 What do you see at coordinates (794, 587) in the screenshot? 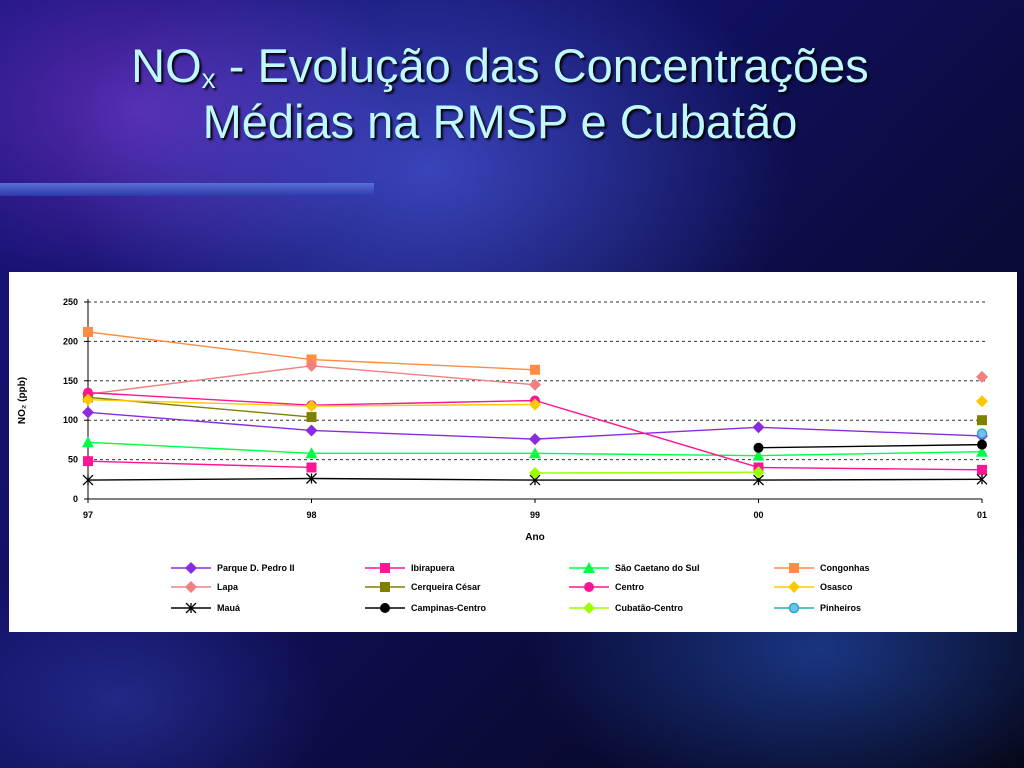
I see `legend-marker-osasco` at bounding box center [794, 587].